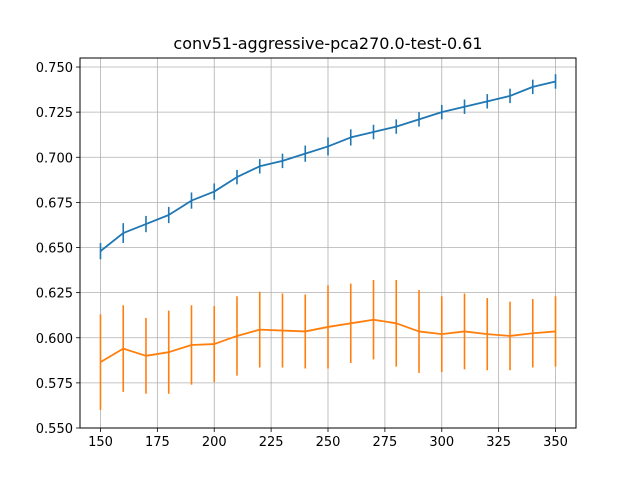 This screenshot has width=640, height=480. What do you see at coordinates (441, 442) in the screenshot?
I see `x-tick-label: 300` at bounding box center [441, 442].